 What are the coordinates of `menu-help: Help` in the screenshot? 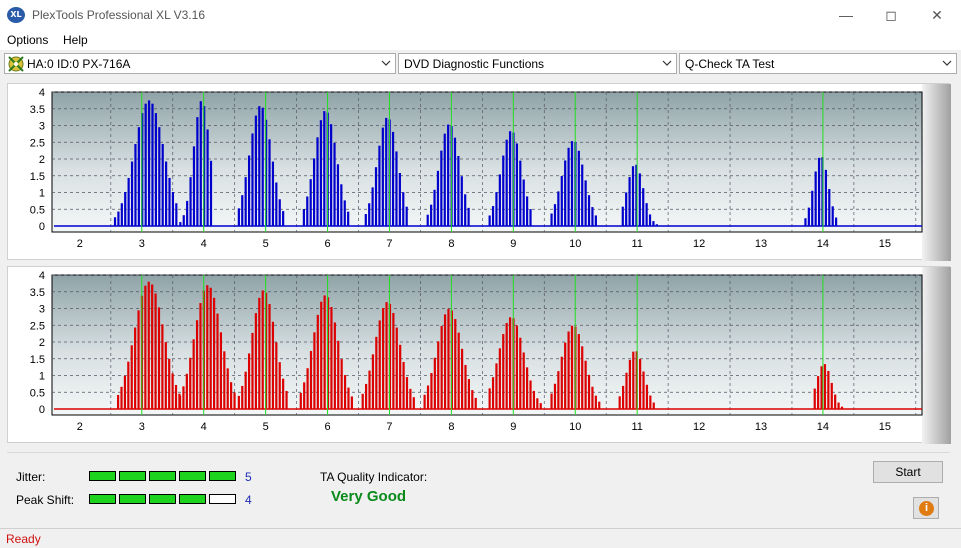 It's located at (75, 40).